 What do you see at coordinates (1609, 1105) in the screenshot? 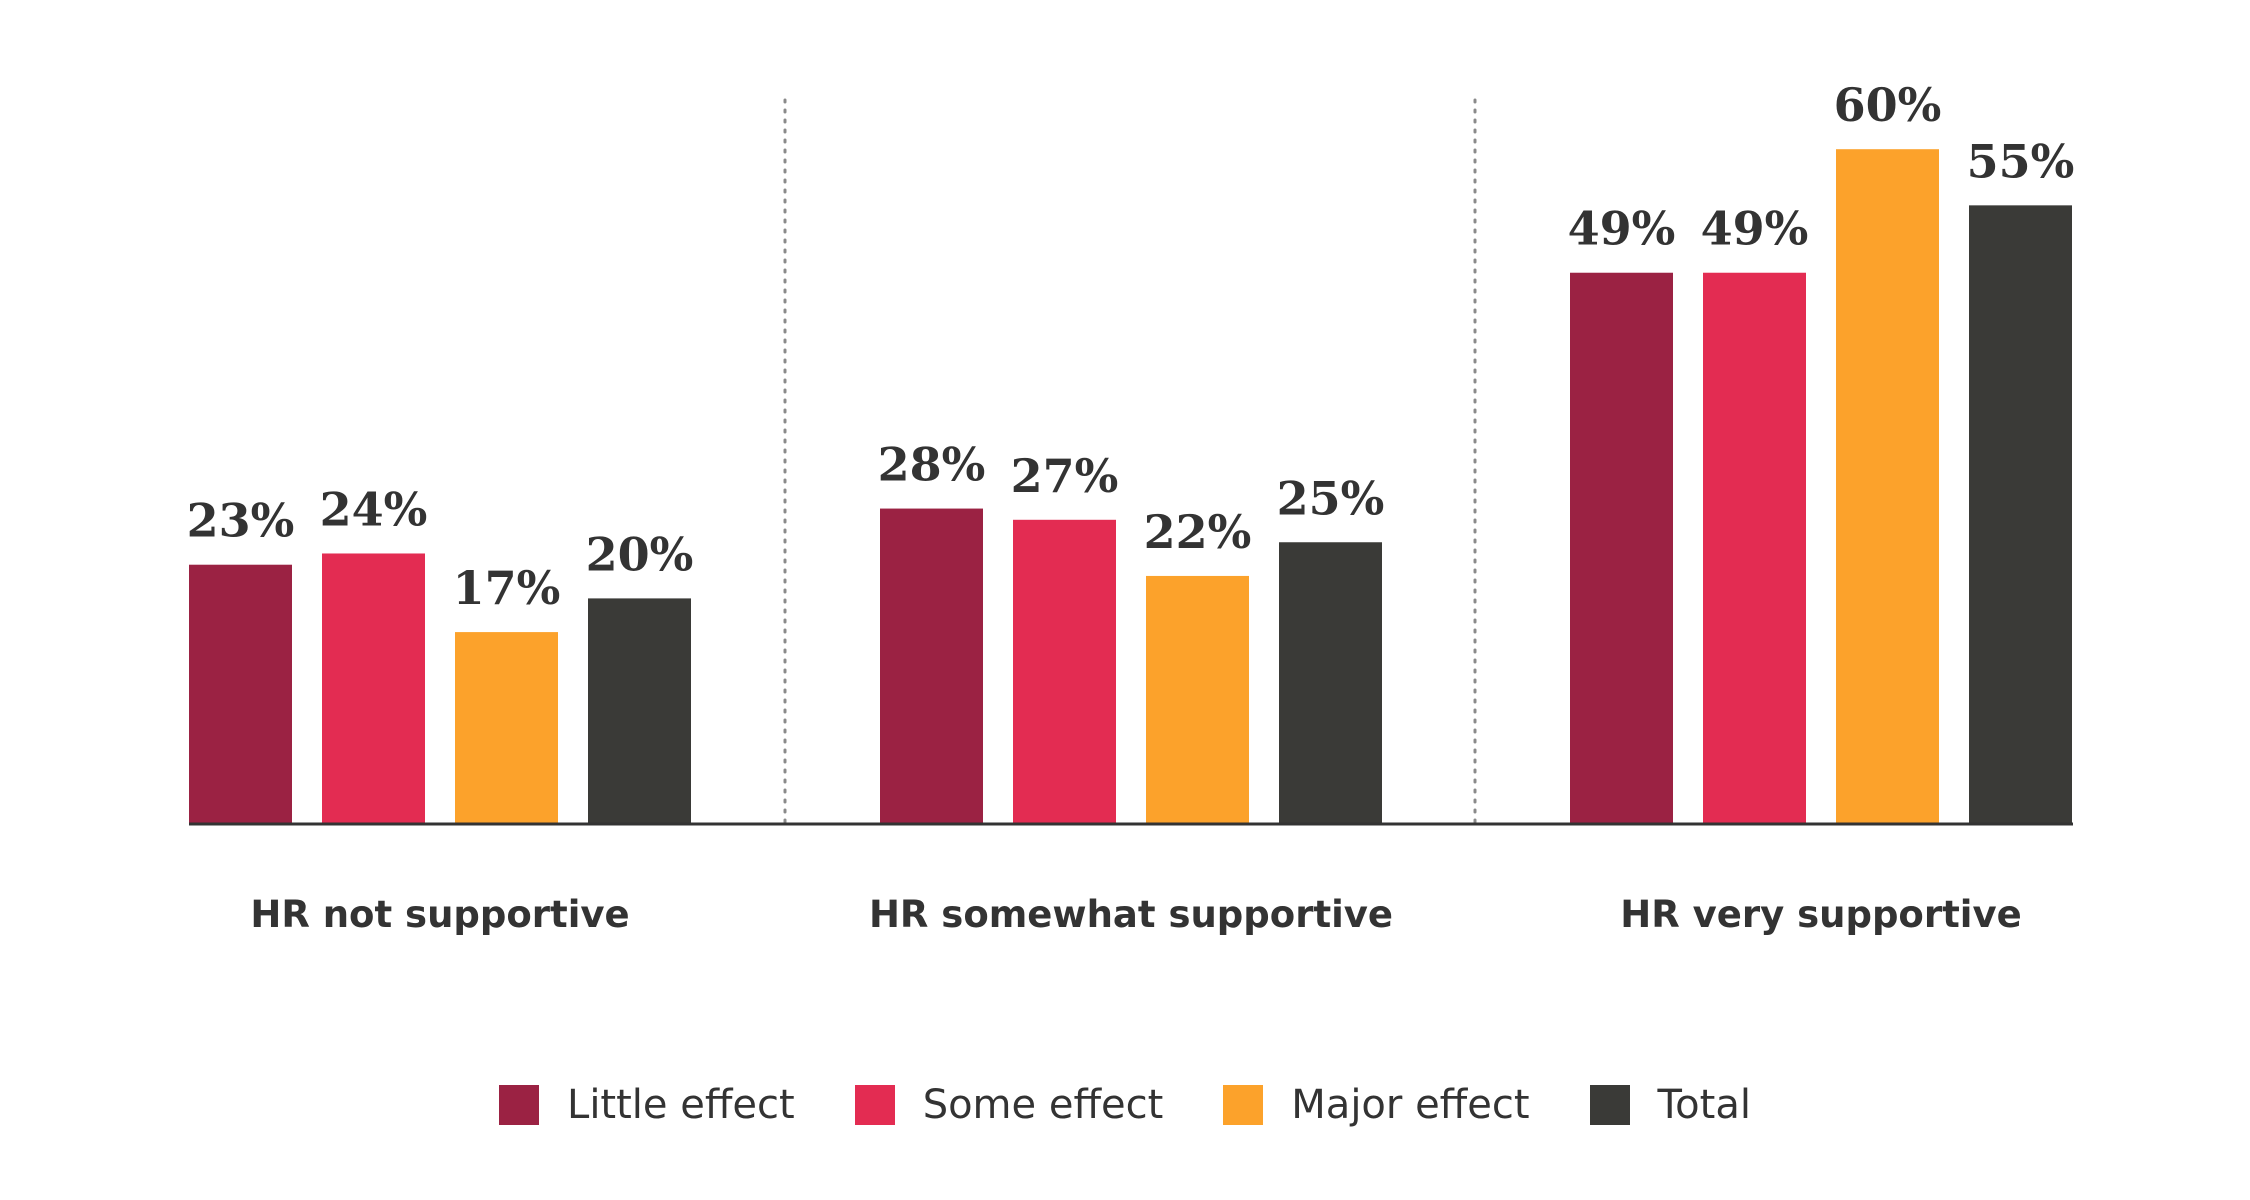
I see `legend-swatch-total` at bounding box center [1609, 1105].